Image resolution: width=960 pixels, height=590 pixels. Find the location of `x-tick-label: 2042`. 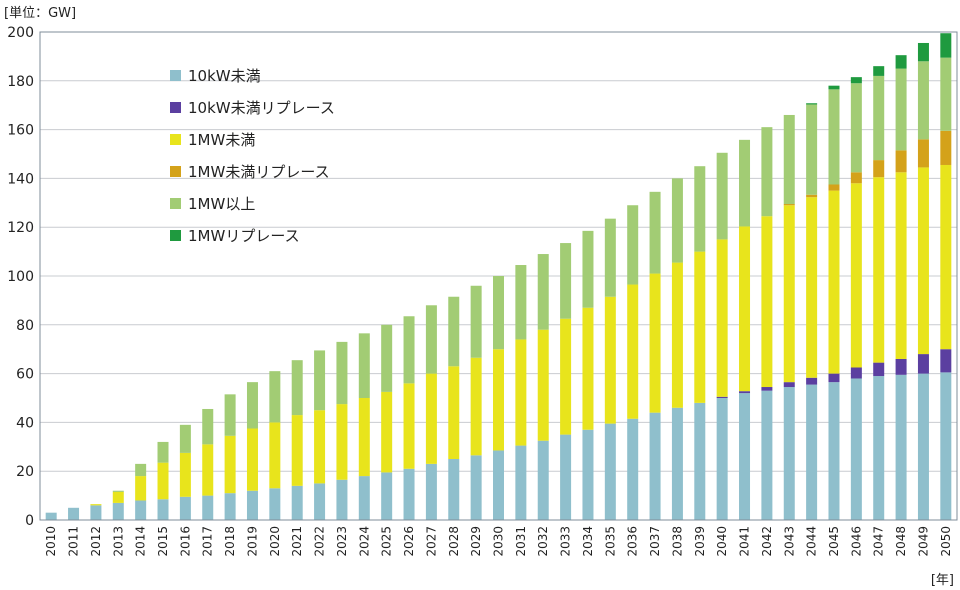

x-tick-label: 2042 is located at coordinates (767, 541).